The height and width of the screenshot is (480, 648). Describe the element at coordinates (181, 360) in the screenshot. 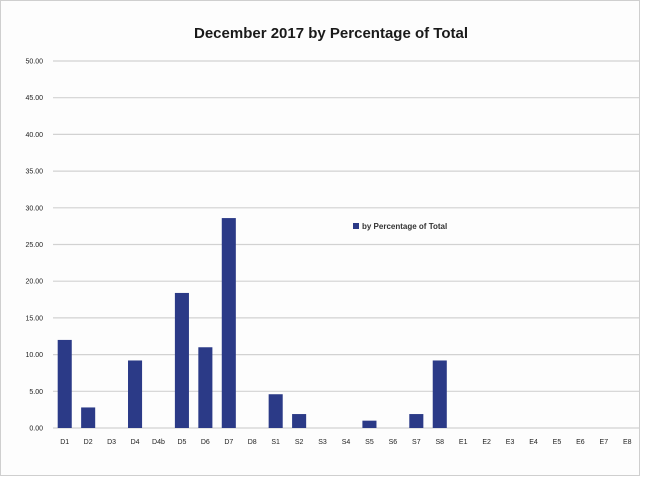

I see `bar-d5` at that location.